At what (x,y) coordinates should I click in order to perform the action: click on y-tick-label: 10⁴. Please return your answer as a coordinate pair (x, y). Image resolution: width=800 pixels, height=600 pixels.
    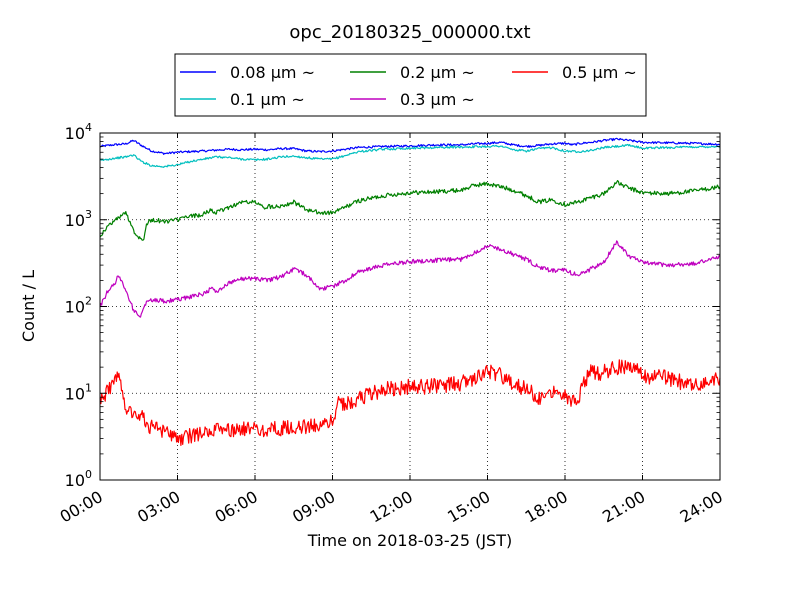
    Looking at the image, I should click on (78, 132).